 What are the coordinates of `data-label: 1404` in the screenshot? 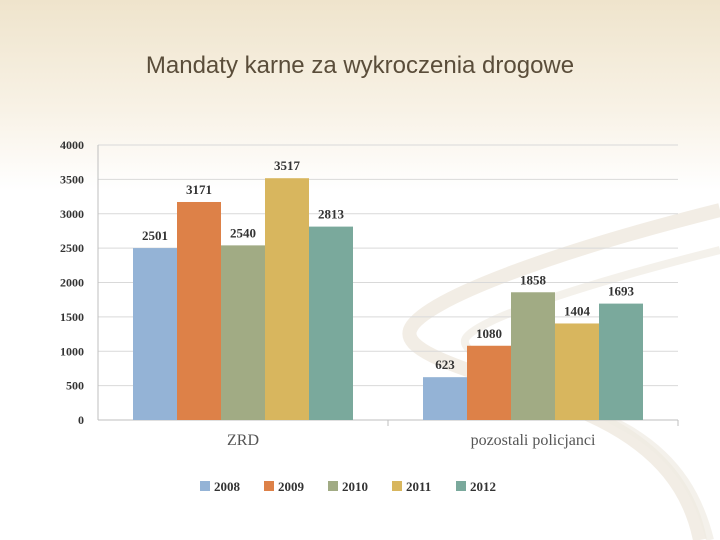 It's located at (577, 310).